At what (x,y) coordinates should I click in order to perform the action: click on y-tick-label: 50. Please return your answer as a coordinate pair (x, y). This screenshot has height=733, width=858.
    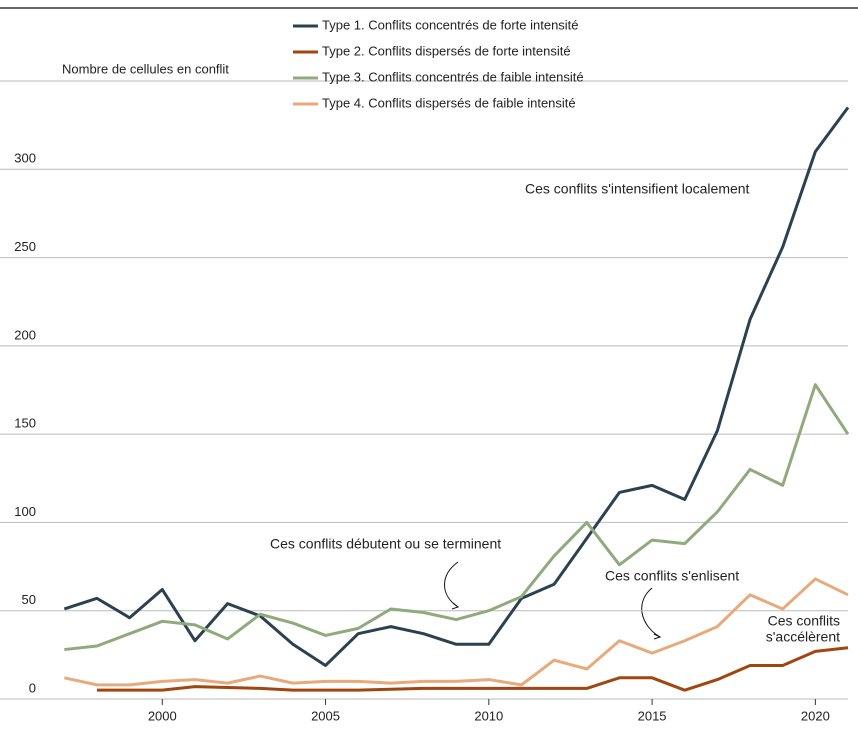
    Looking at the image, I should click on (29, 599).